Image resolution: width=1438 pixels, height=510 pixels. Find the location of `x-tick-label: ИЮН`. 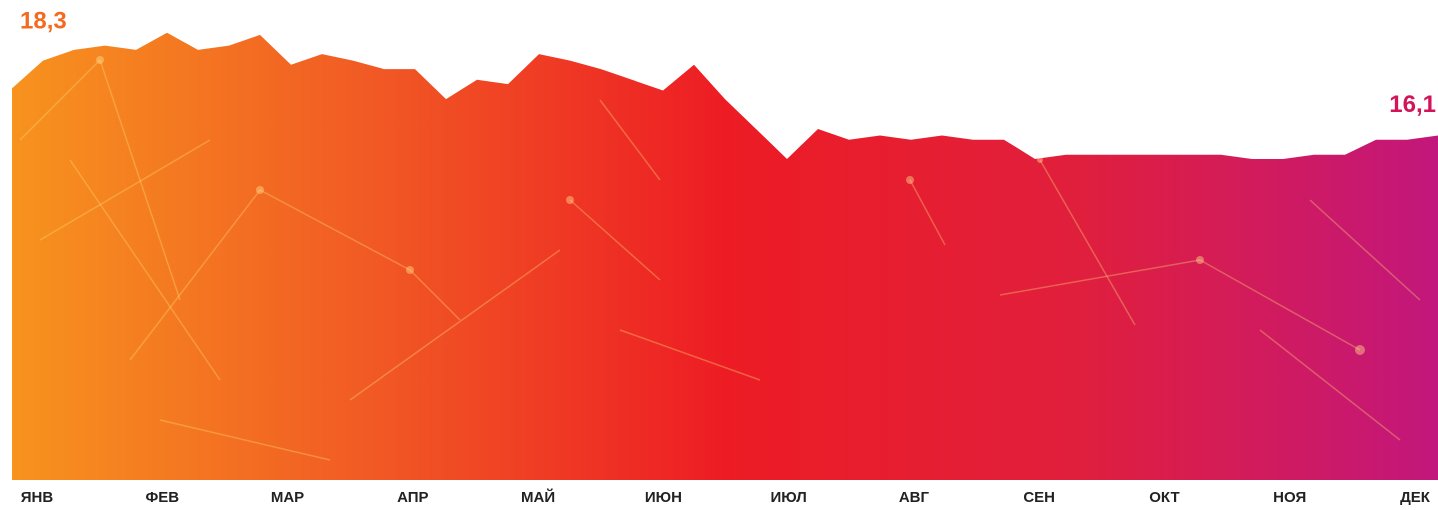

x-tick-label: ИЮН is located at coordinates (663, 497).